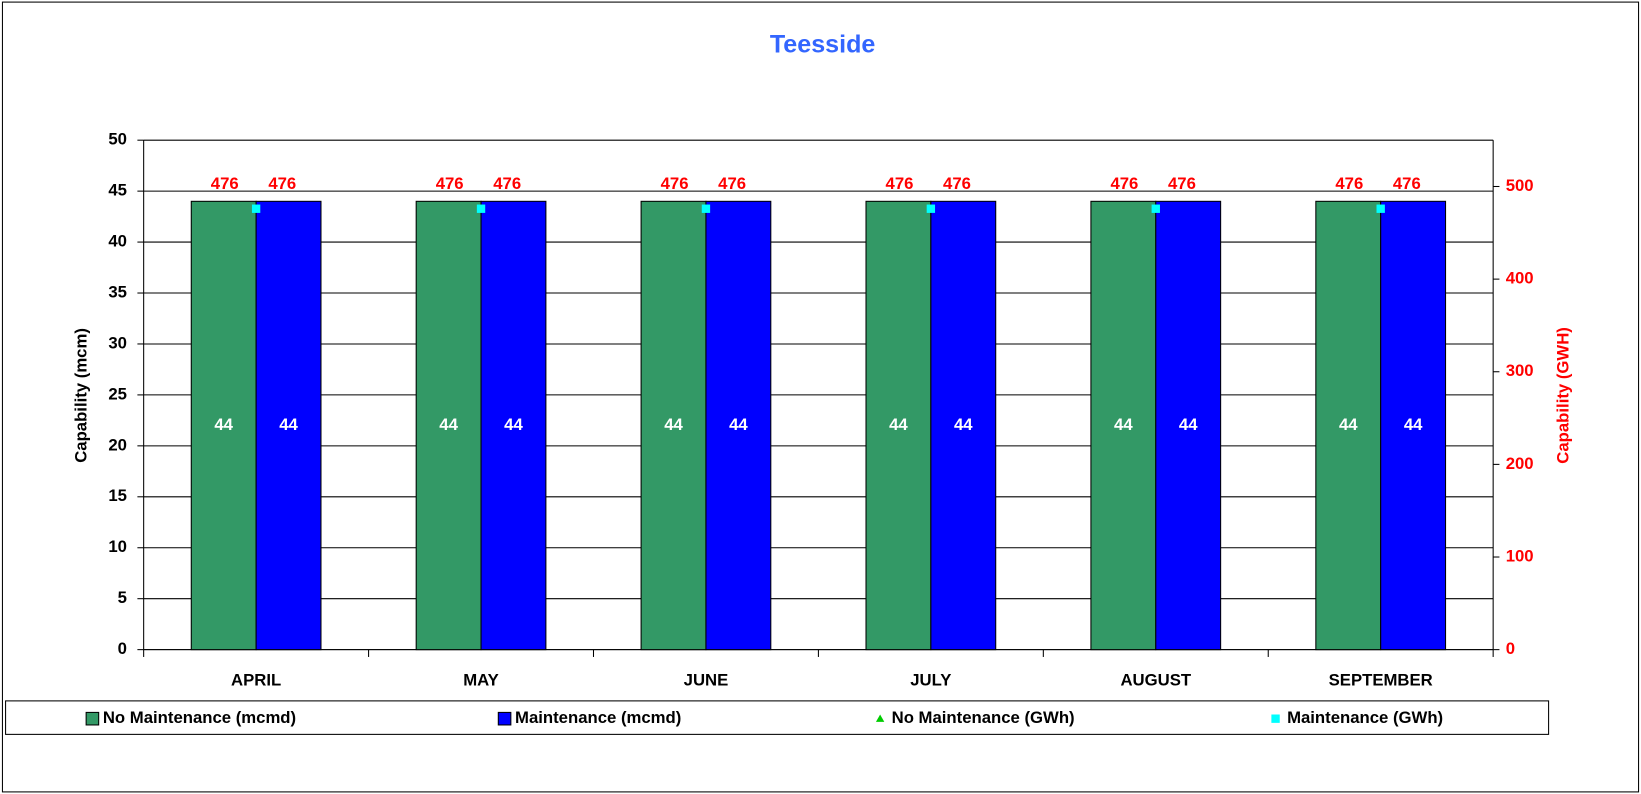  What do you see at coordinates (199, 717) in the screenshot?
I see `legend-label: No Maintenance (mcmd)` at bounding box center [199, 717].